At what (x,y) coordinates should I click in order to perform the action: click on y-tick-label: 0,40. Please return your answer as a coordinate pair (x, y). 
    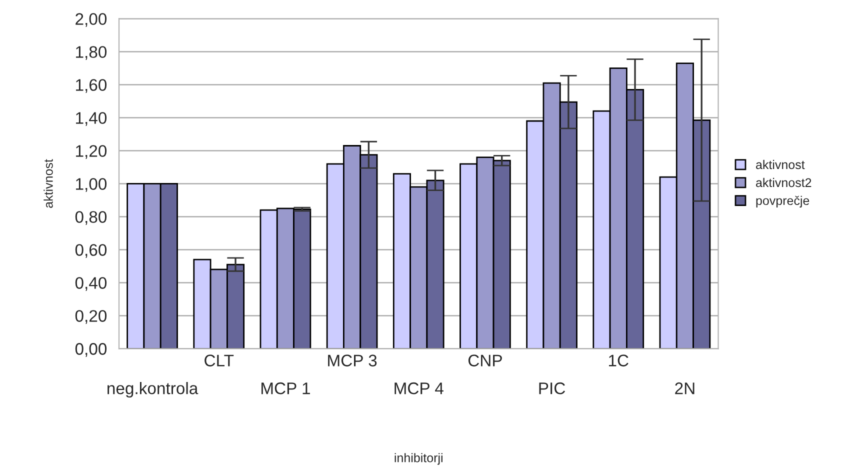
    Looking at the image, I should click on (91, 284).